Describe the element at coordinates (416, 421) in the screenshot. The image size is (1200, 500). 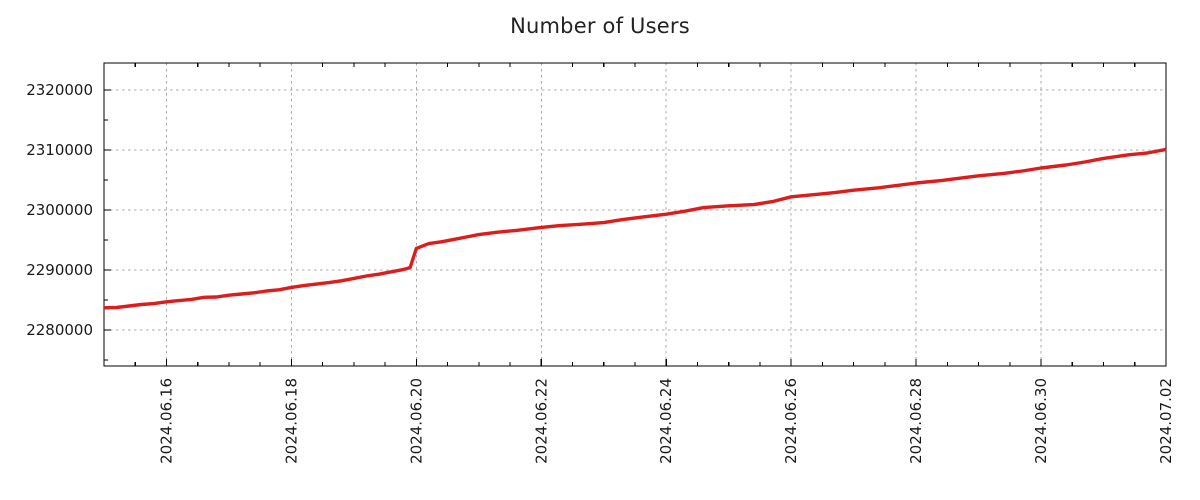
I see `x-tick-label: 2024.06.20` at that location.